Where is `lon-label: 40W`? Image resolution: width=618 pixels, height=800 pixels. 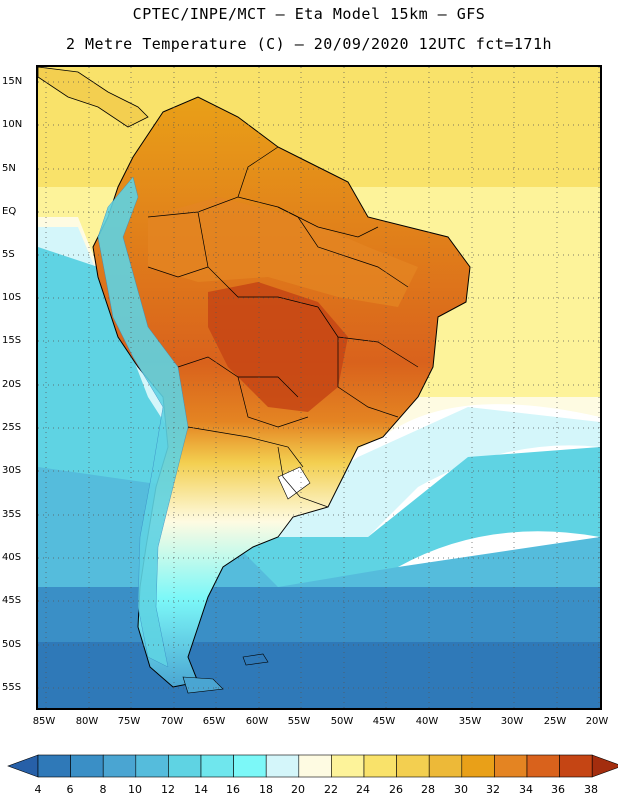 lon-label: 40W is located at coordinates (427, 721).